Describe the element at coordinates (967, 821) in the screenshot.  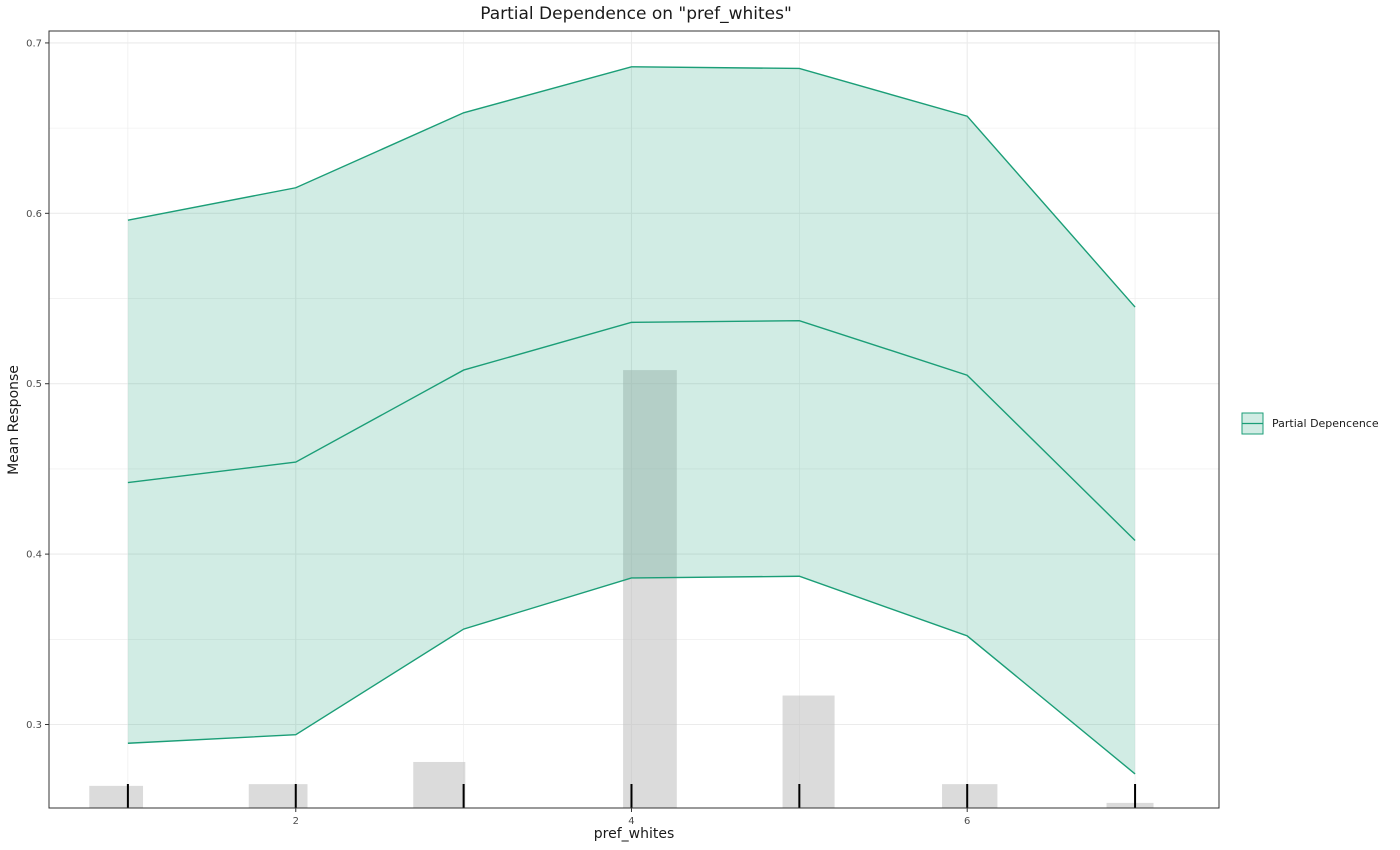
I see `x-tick-label: 6` at that location.